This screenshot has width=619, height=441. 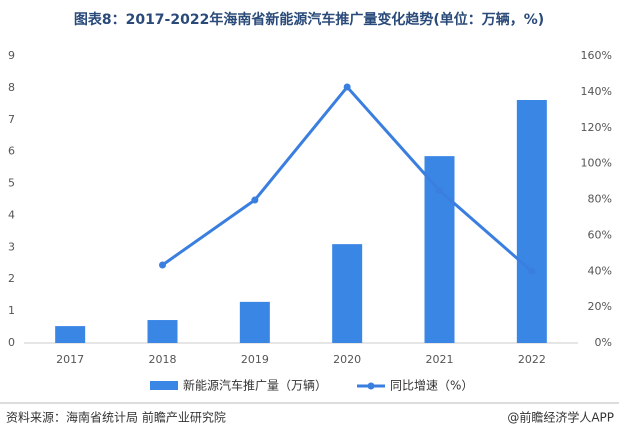 What do you see at coordinates (603, 342) in the screenshot?
I see `y2-tick-label: 0%` at bounding box center [603, 342].